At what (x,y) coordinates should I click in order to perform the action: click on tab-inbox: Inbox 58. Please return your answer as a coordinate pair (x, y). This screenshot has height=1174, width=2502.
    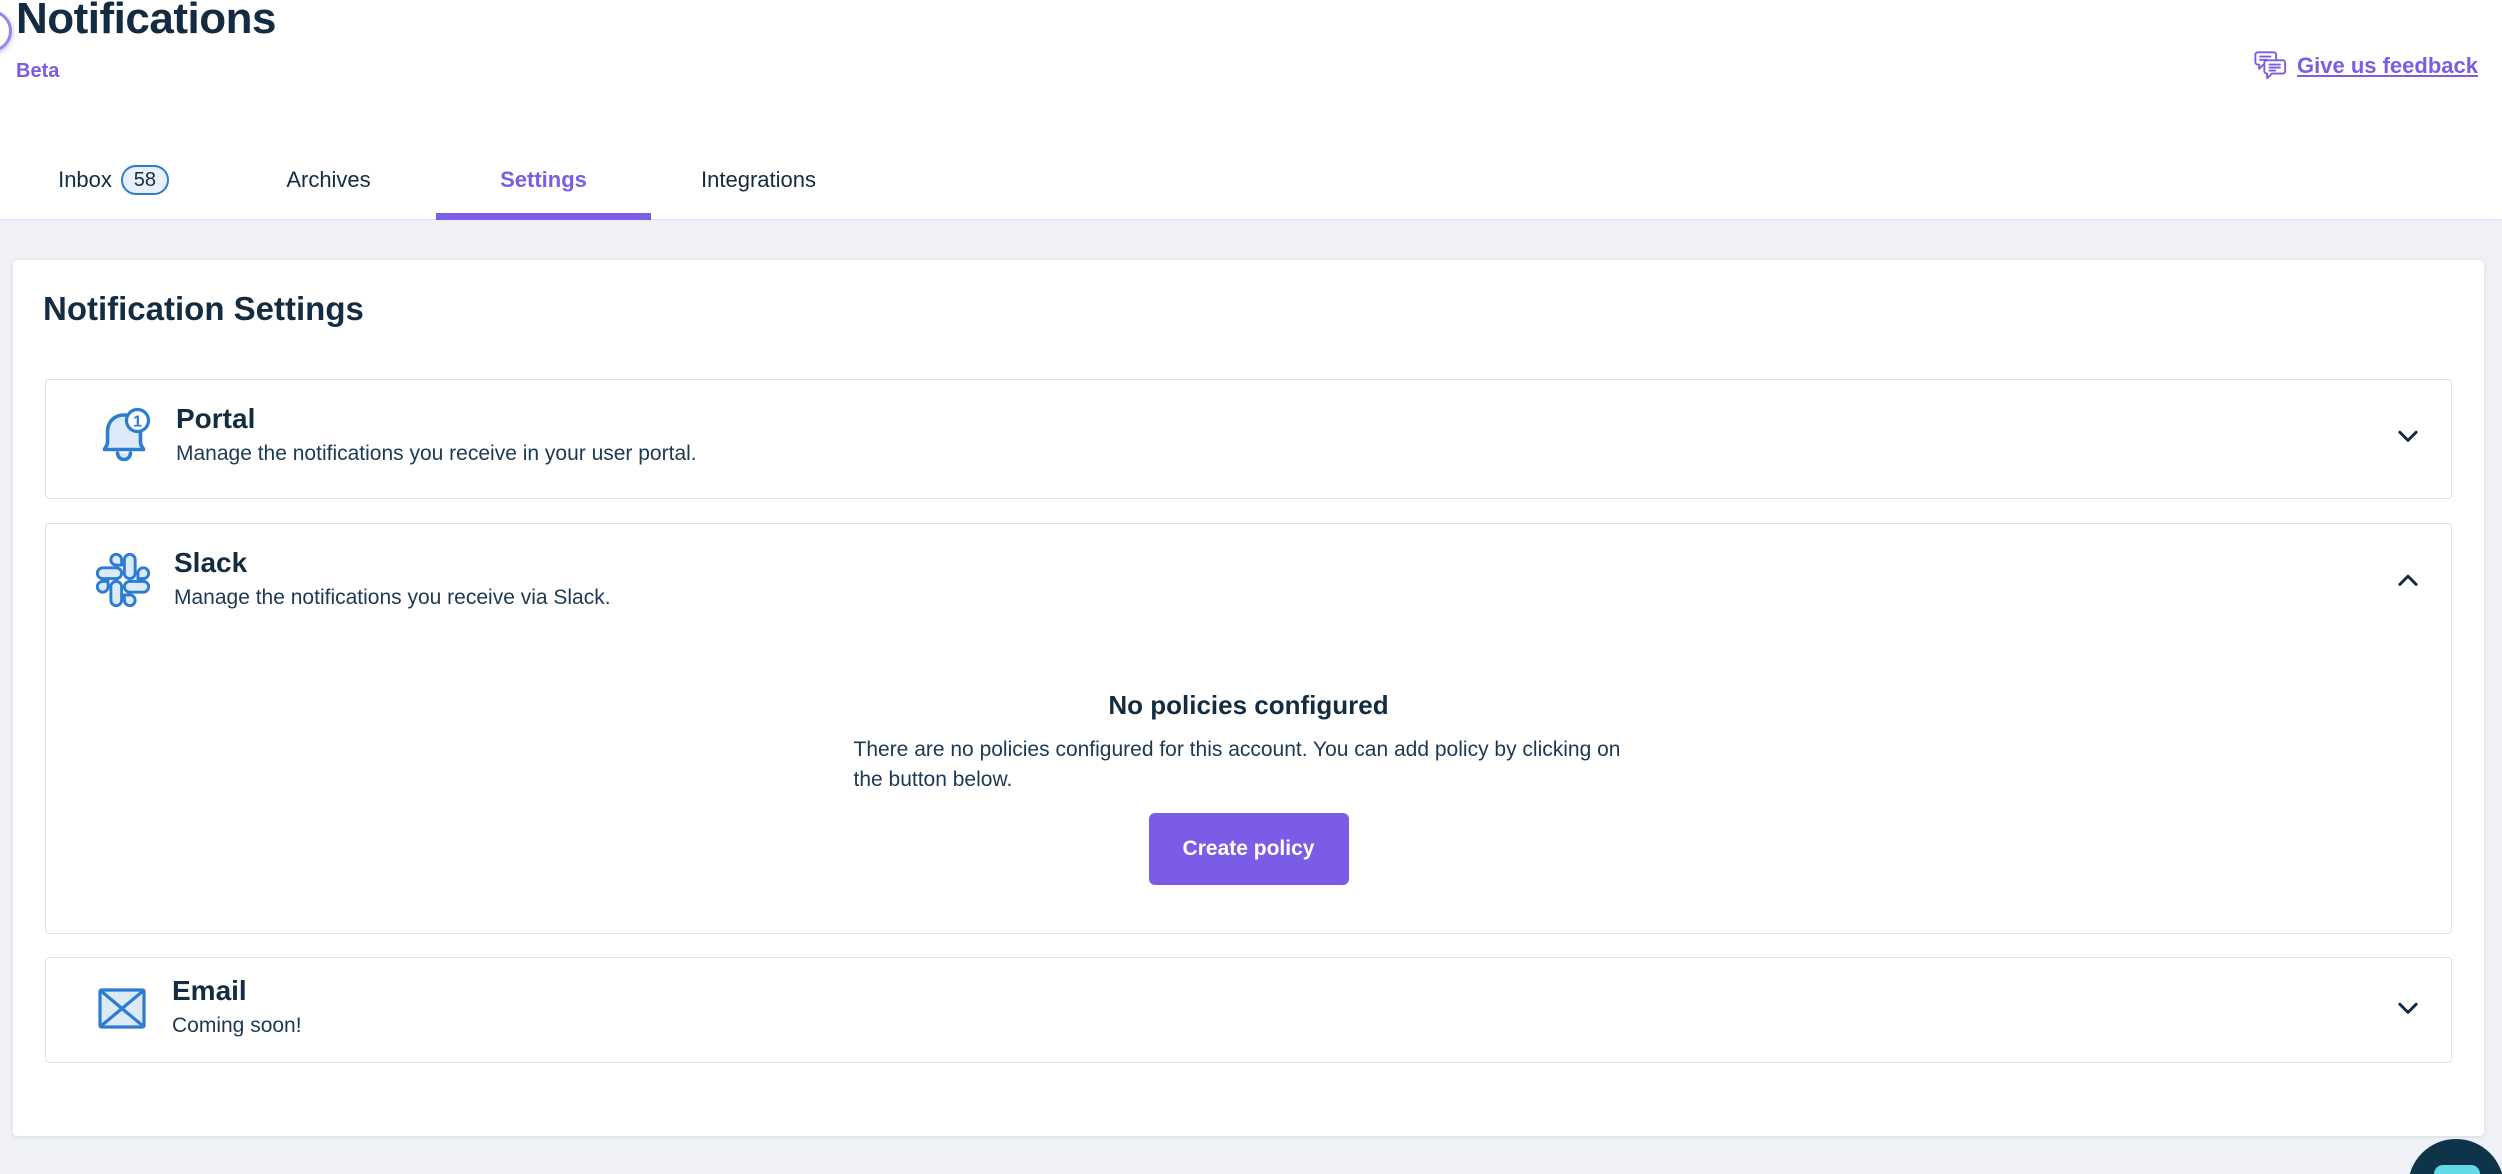
    Looking at the image, I should click on (113, 180).